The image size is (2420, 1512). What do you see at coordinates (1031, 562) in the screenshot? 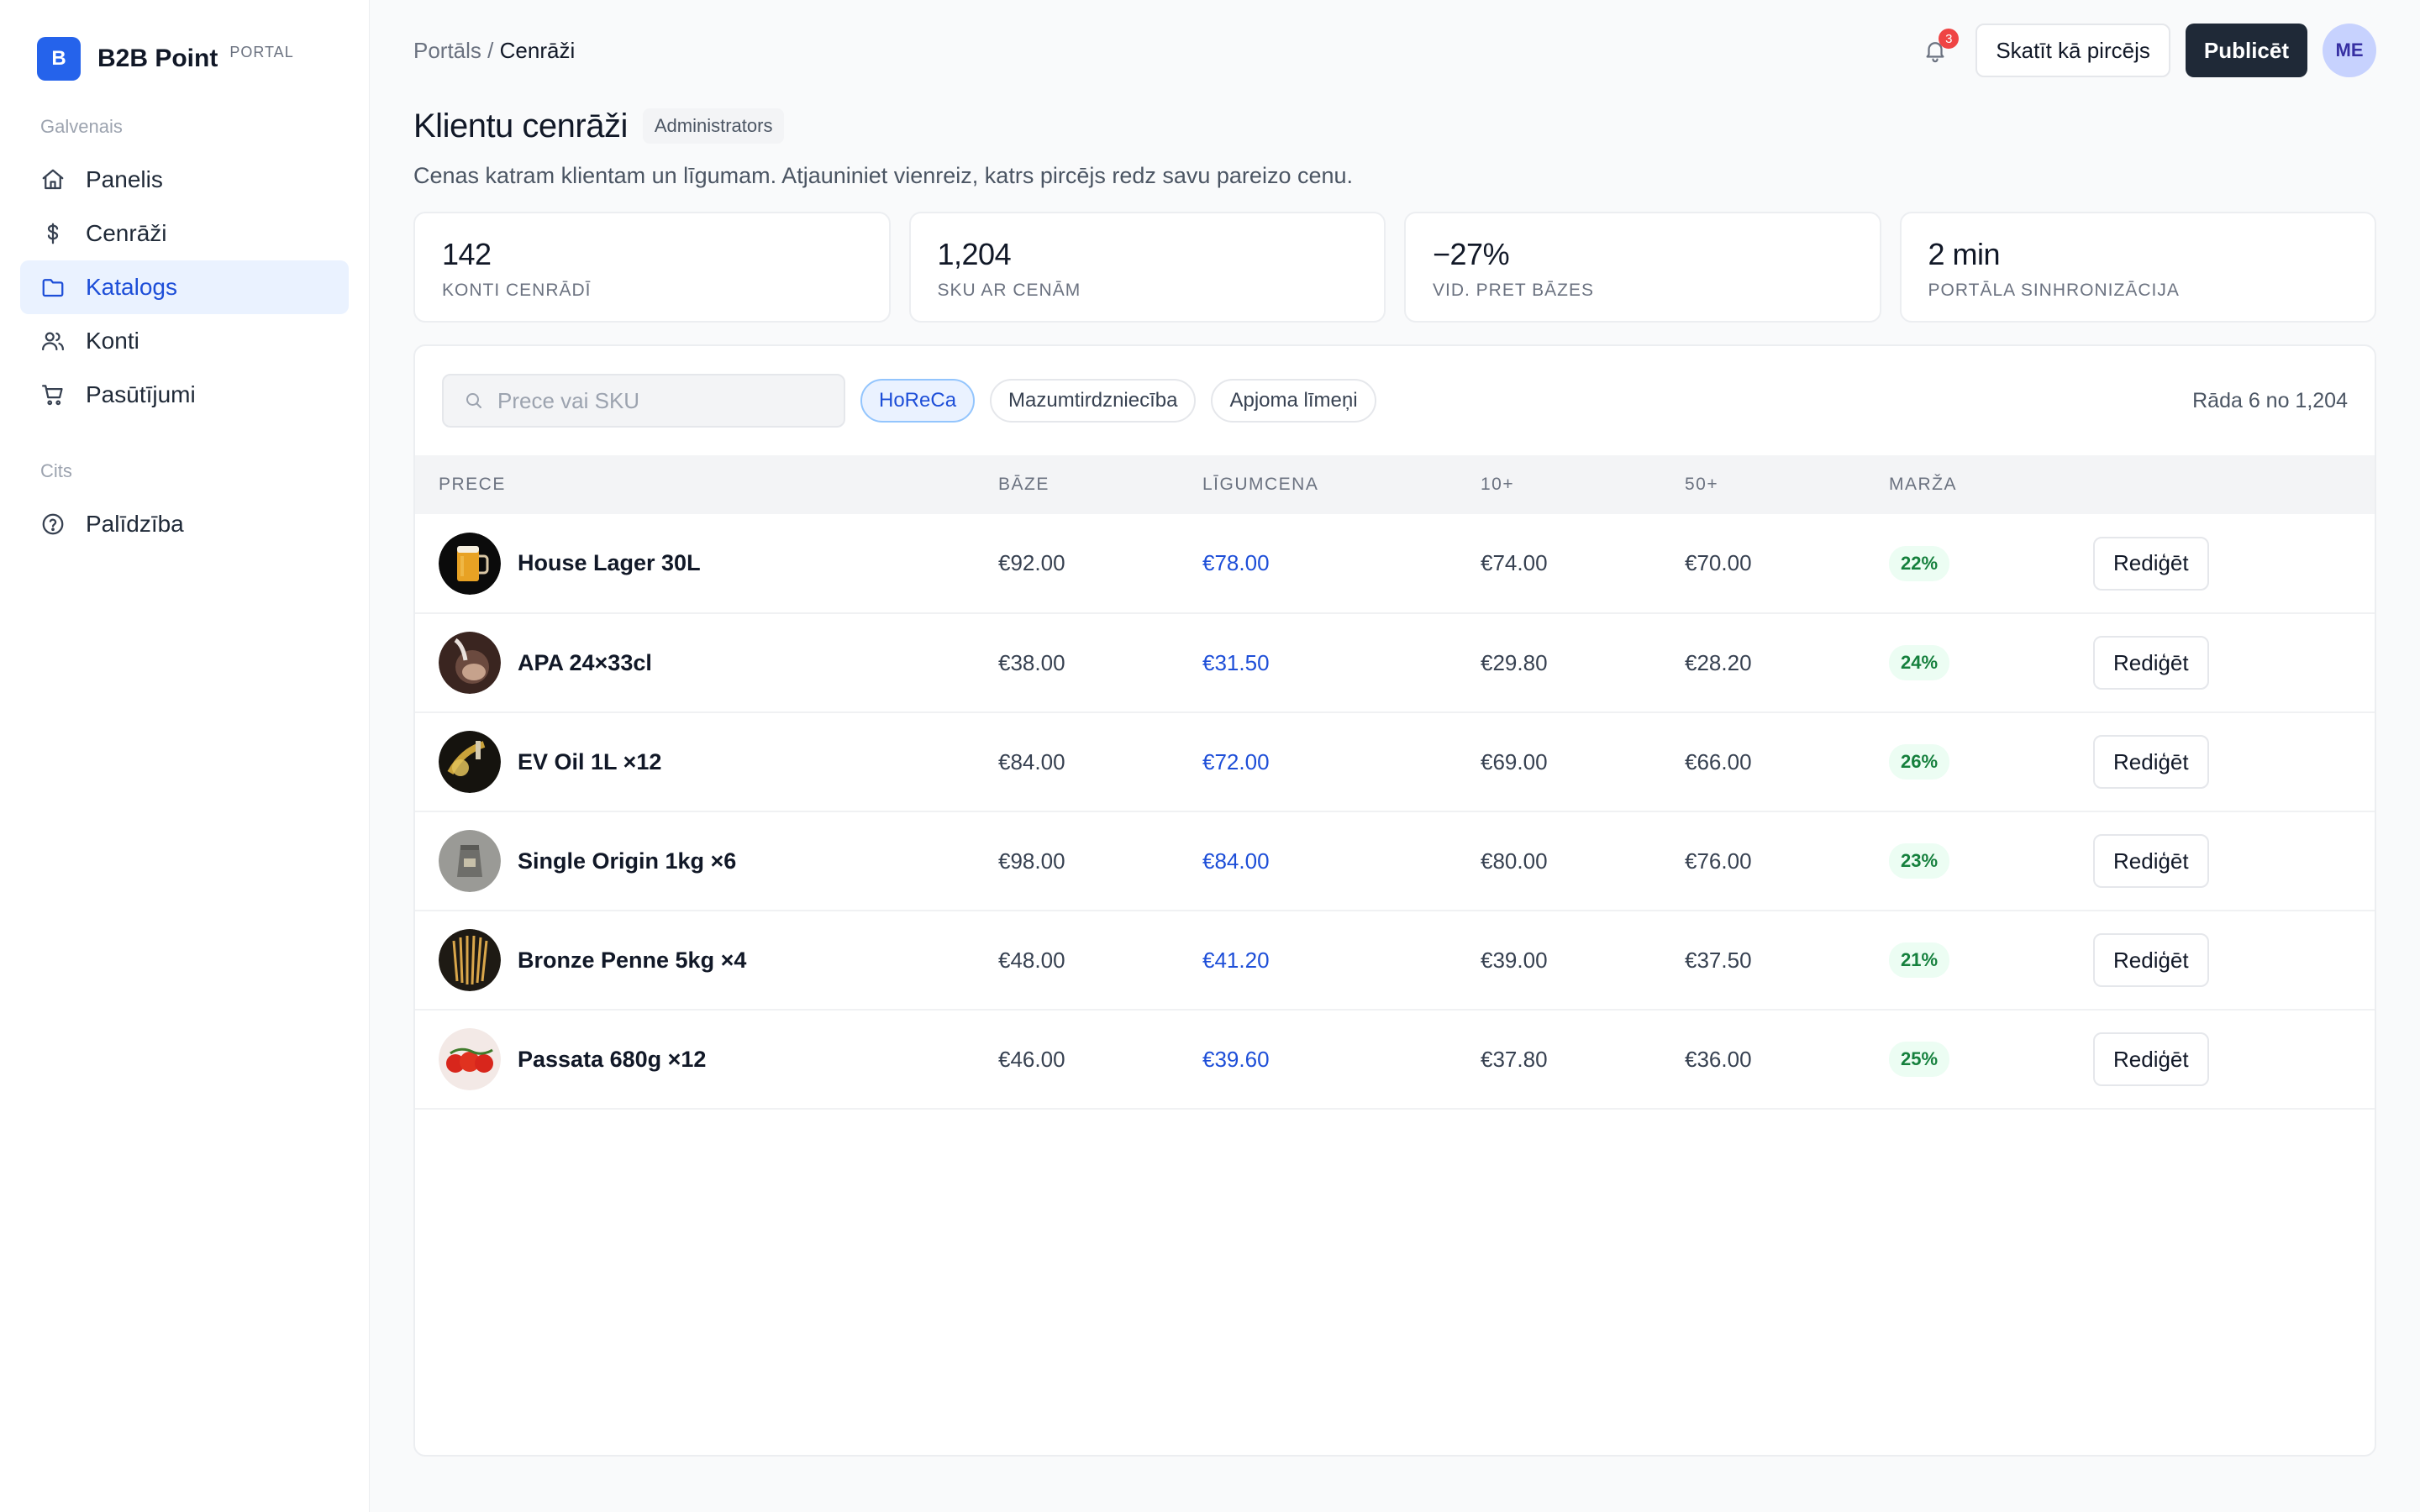
I see `base-price: €92.00` at bounding box center [1031, 562].